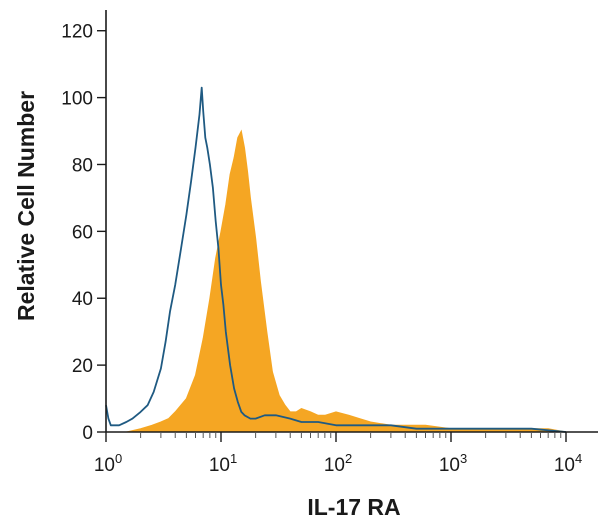 The width and height of the screenshot is (607, 529). Describe the element at coordinates (82, 366) in the screenshot. I see `y-tick-label: 20` at that location.